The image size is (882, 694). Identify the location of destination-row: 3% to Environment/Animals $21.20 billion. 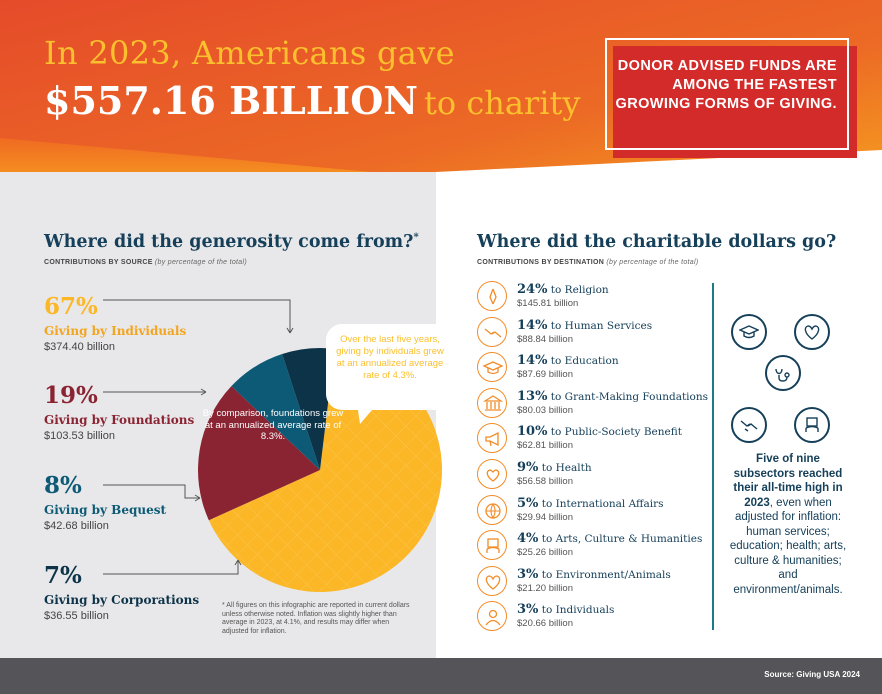
(592, 580).